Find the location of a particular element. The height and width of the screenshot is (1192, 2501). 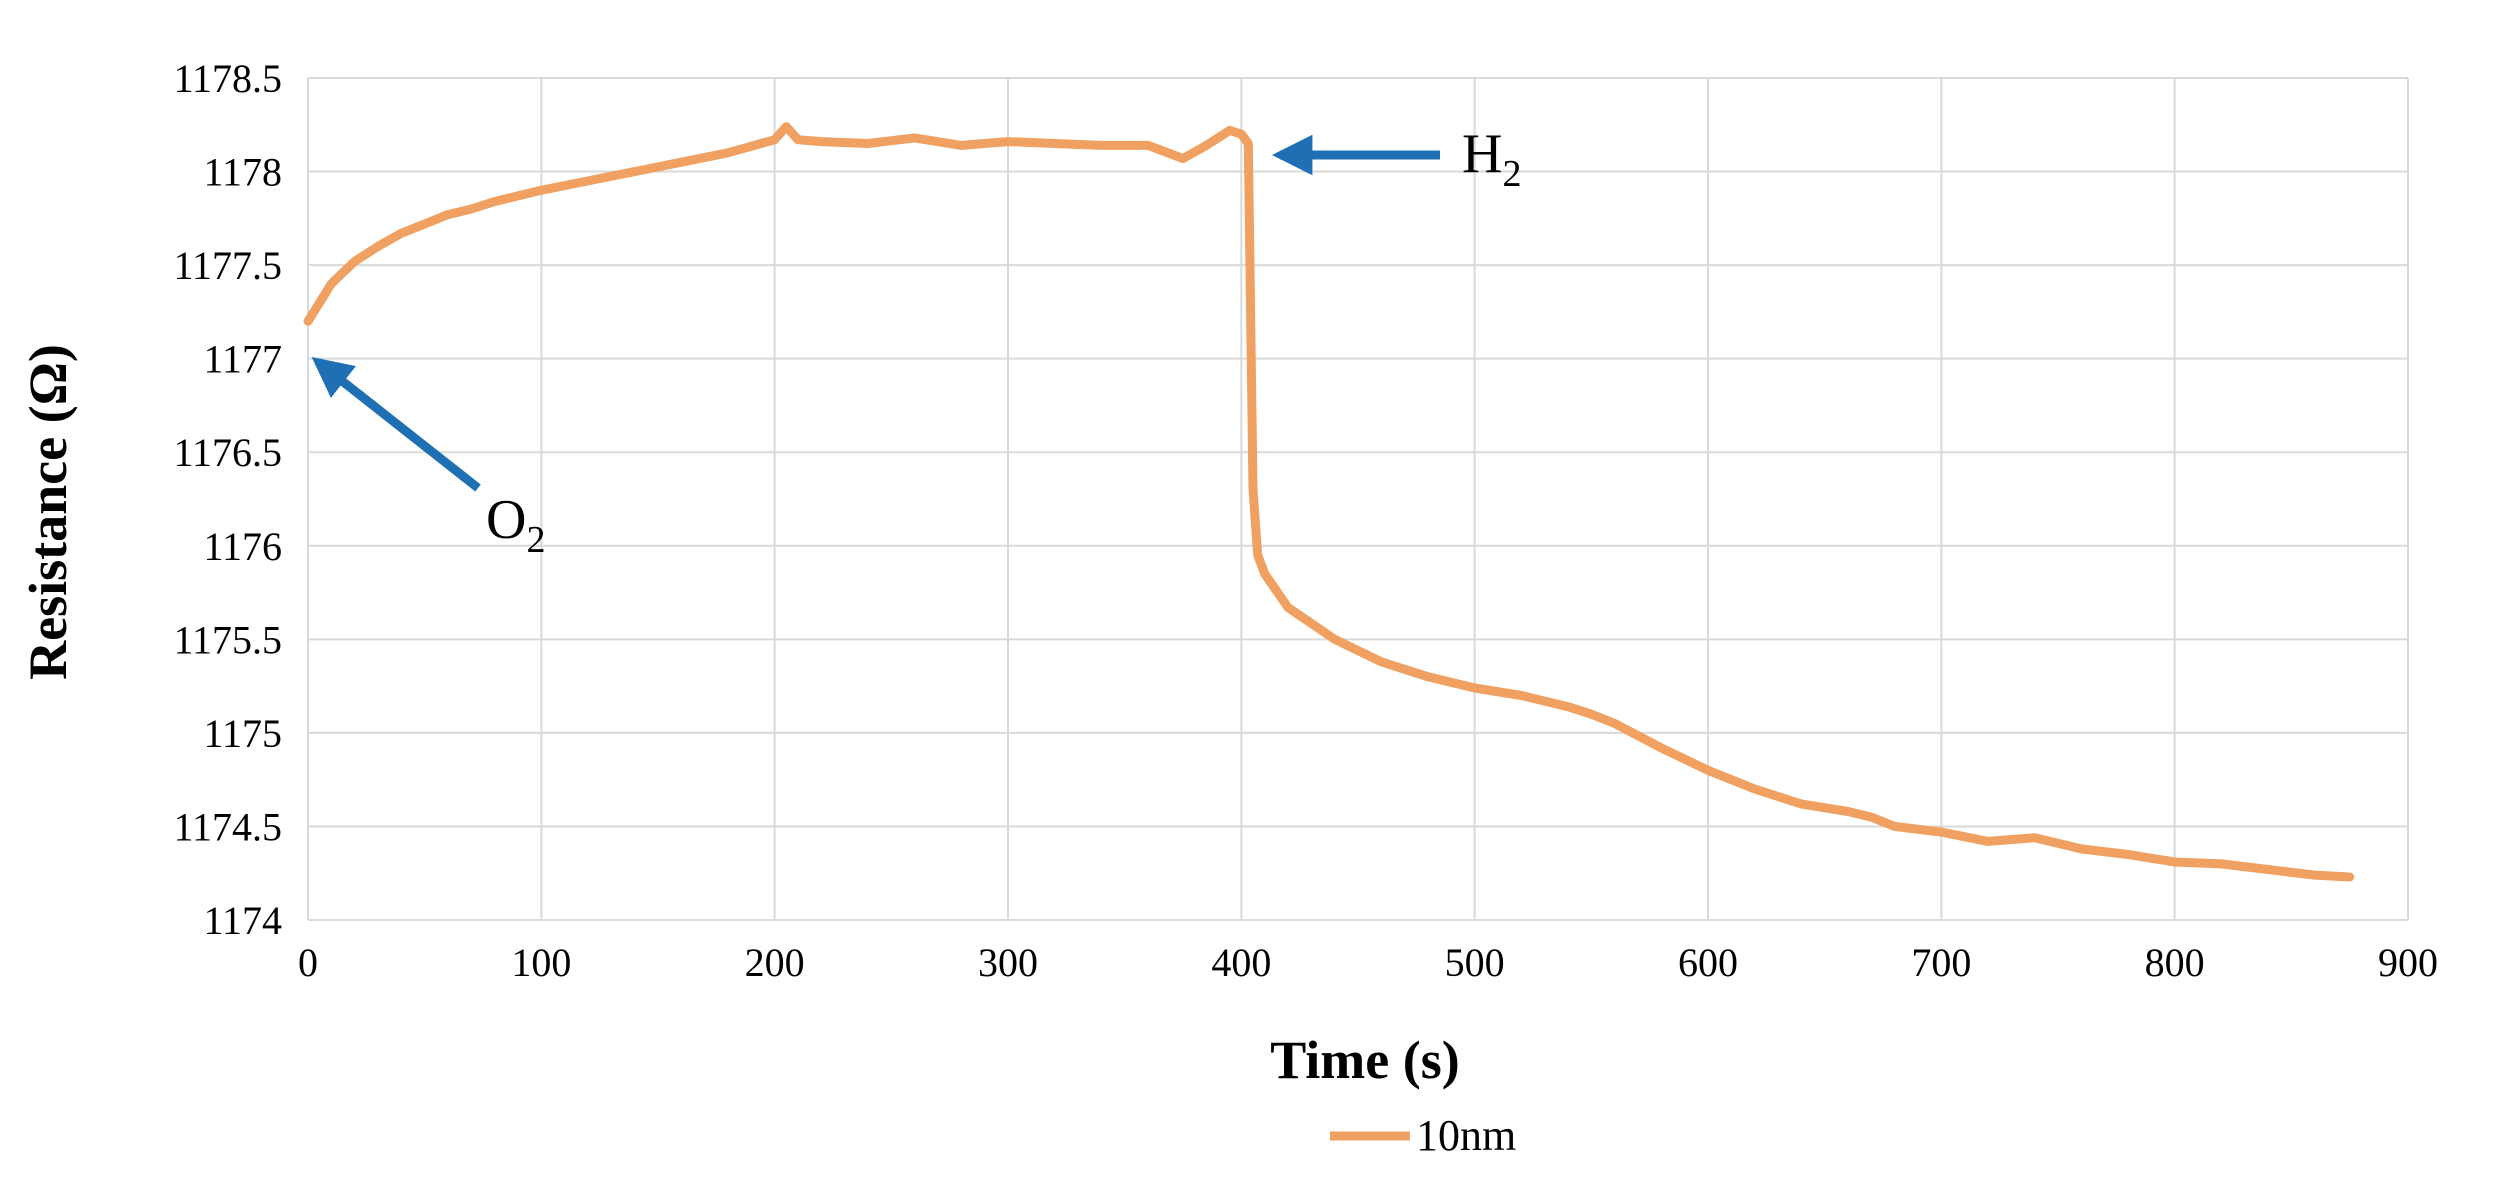

x-tick-label: 900 is located at coordinates (2408, 962).